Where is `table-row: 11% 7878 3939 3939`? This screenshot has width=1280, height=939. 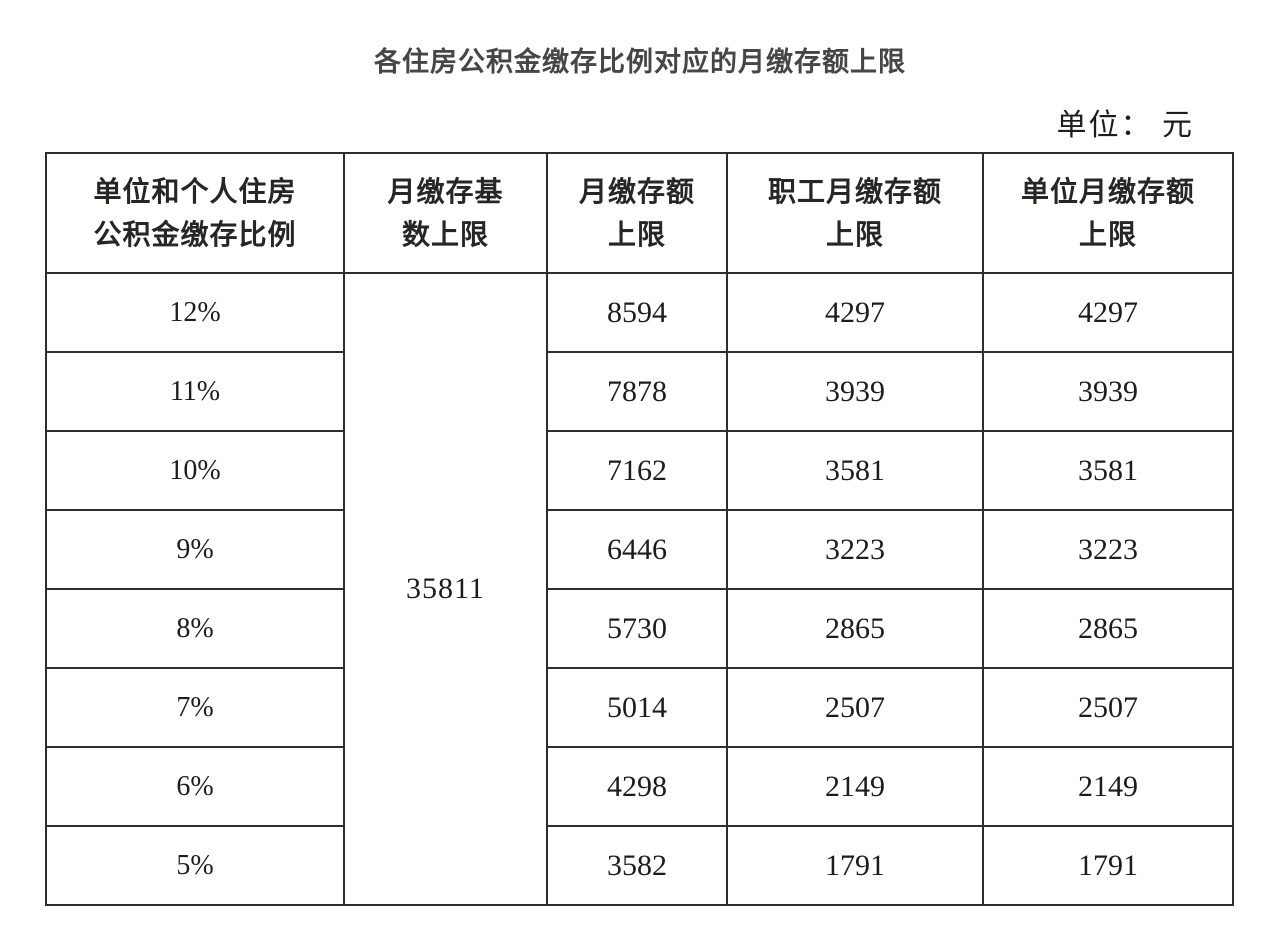 table-row: 11% 7878 3939 3939 is located at coordinates (639, 391).